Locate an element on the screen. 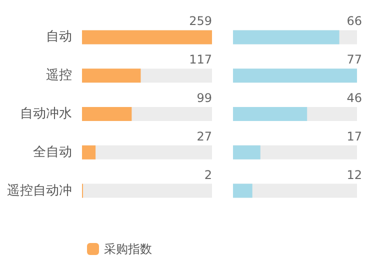  data-label: 259 is located at coordinates (200, 21).